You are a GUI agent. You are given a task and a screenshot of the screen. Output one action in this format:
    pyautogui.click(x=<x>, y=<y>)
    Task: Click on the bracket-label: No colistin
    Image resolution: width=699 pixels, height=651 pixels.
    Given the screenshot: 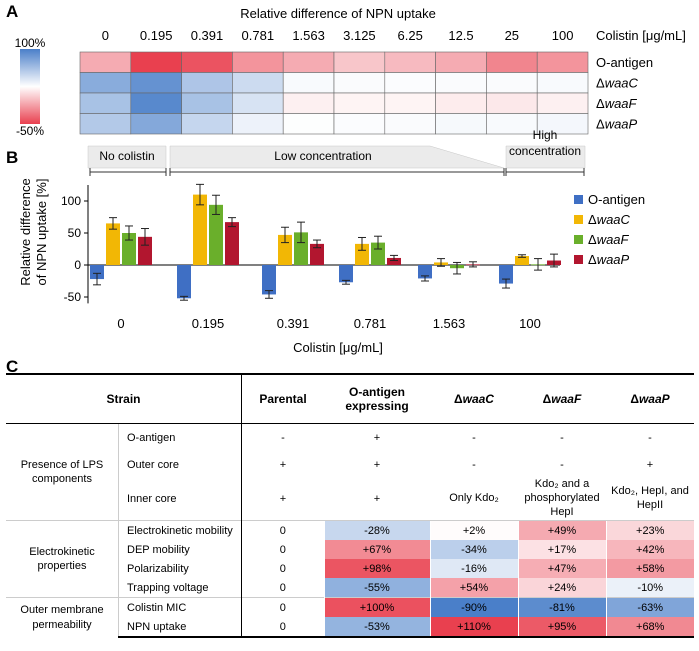 What is the action you would take?
    pyautogui.click(x=126, y=156)
    